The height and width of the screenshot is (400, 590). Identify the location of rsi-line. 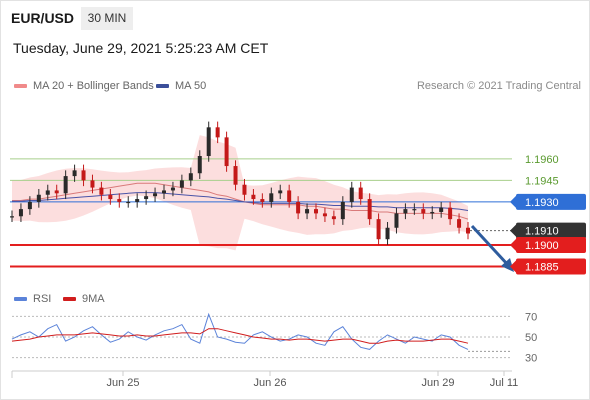
(240, 331).